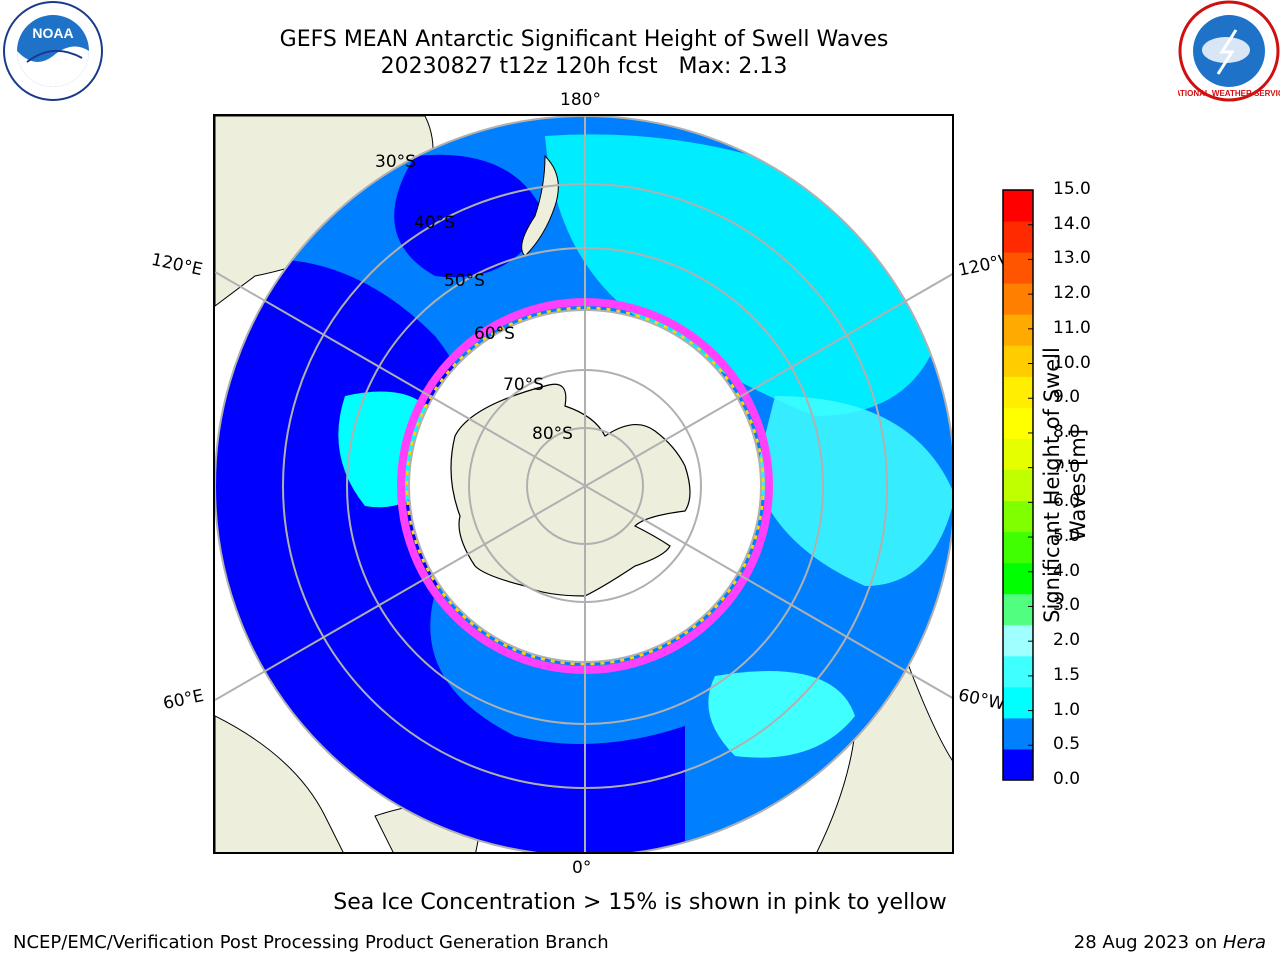 The height and width of the screenshot is (960, 1280). Describe the element at coordinates (1072, 362) in the screenshot. I see `colorbar-tick-label: 10.0` at that location.